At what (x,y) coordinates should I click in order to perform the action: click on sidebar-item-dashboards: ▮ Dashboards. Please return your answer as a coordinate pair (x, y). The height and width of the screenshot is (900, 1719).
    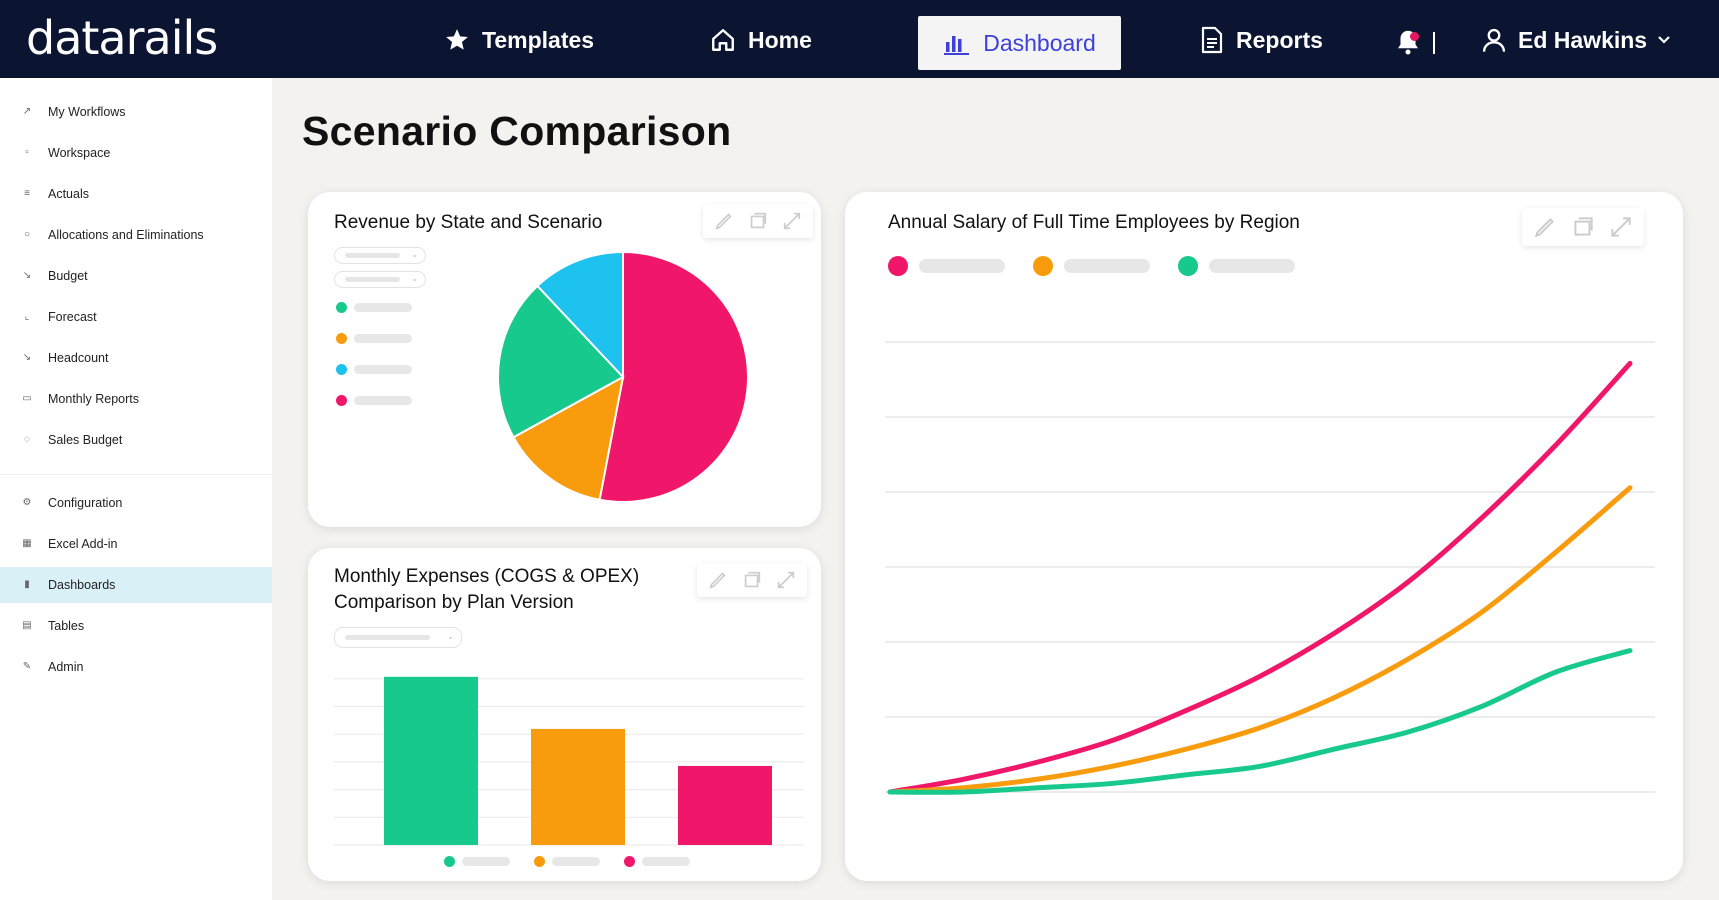
    Looking at the image, I should click on (136, 585).